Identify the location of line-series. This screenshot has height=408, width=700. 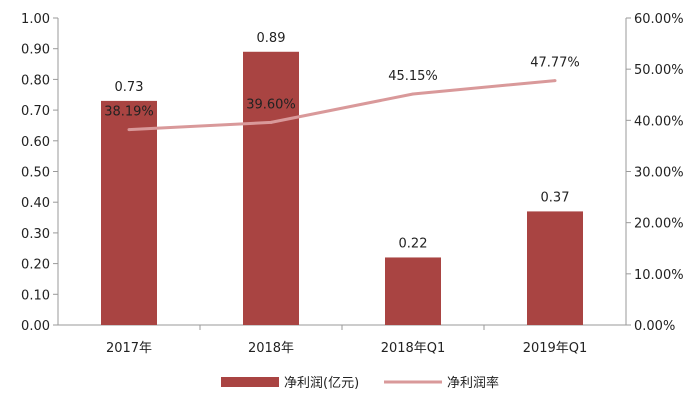
(342, 105).